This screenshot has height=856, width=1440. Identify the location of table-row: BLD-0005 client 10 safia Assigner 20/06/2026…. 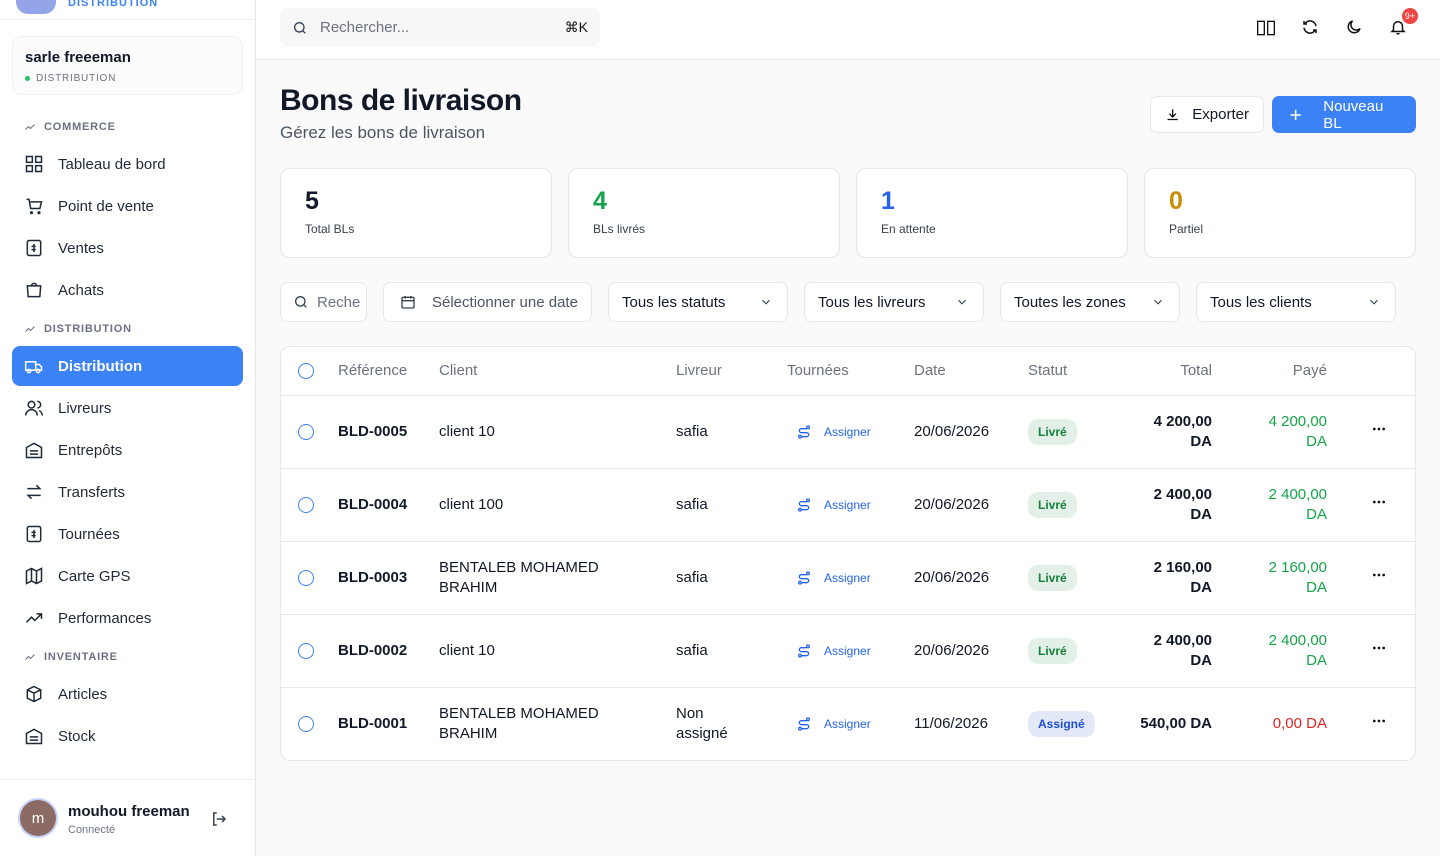
(848, 432).